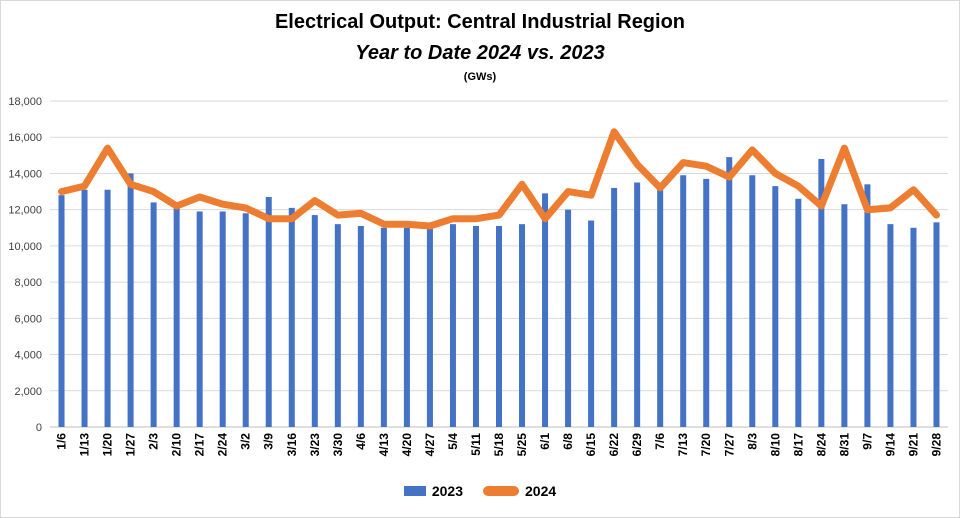 This screenshot has height=518, width=960. What do you see at coordinates (25, 102) in the screenshot?
I see `y-tick-label: 18,000` at bounding box center [25, 102].